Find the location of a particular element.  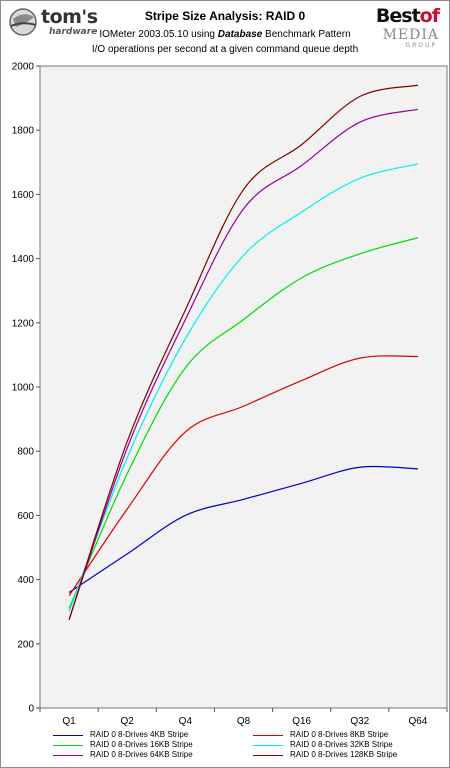

x-tick-label: Q2 is located at coordinates (128, 721).